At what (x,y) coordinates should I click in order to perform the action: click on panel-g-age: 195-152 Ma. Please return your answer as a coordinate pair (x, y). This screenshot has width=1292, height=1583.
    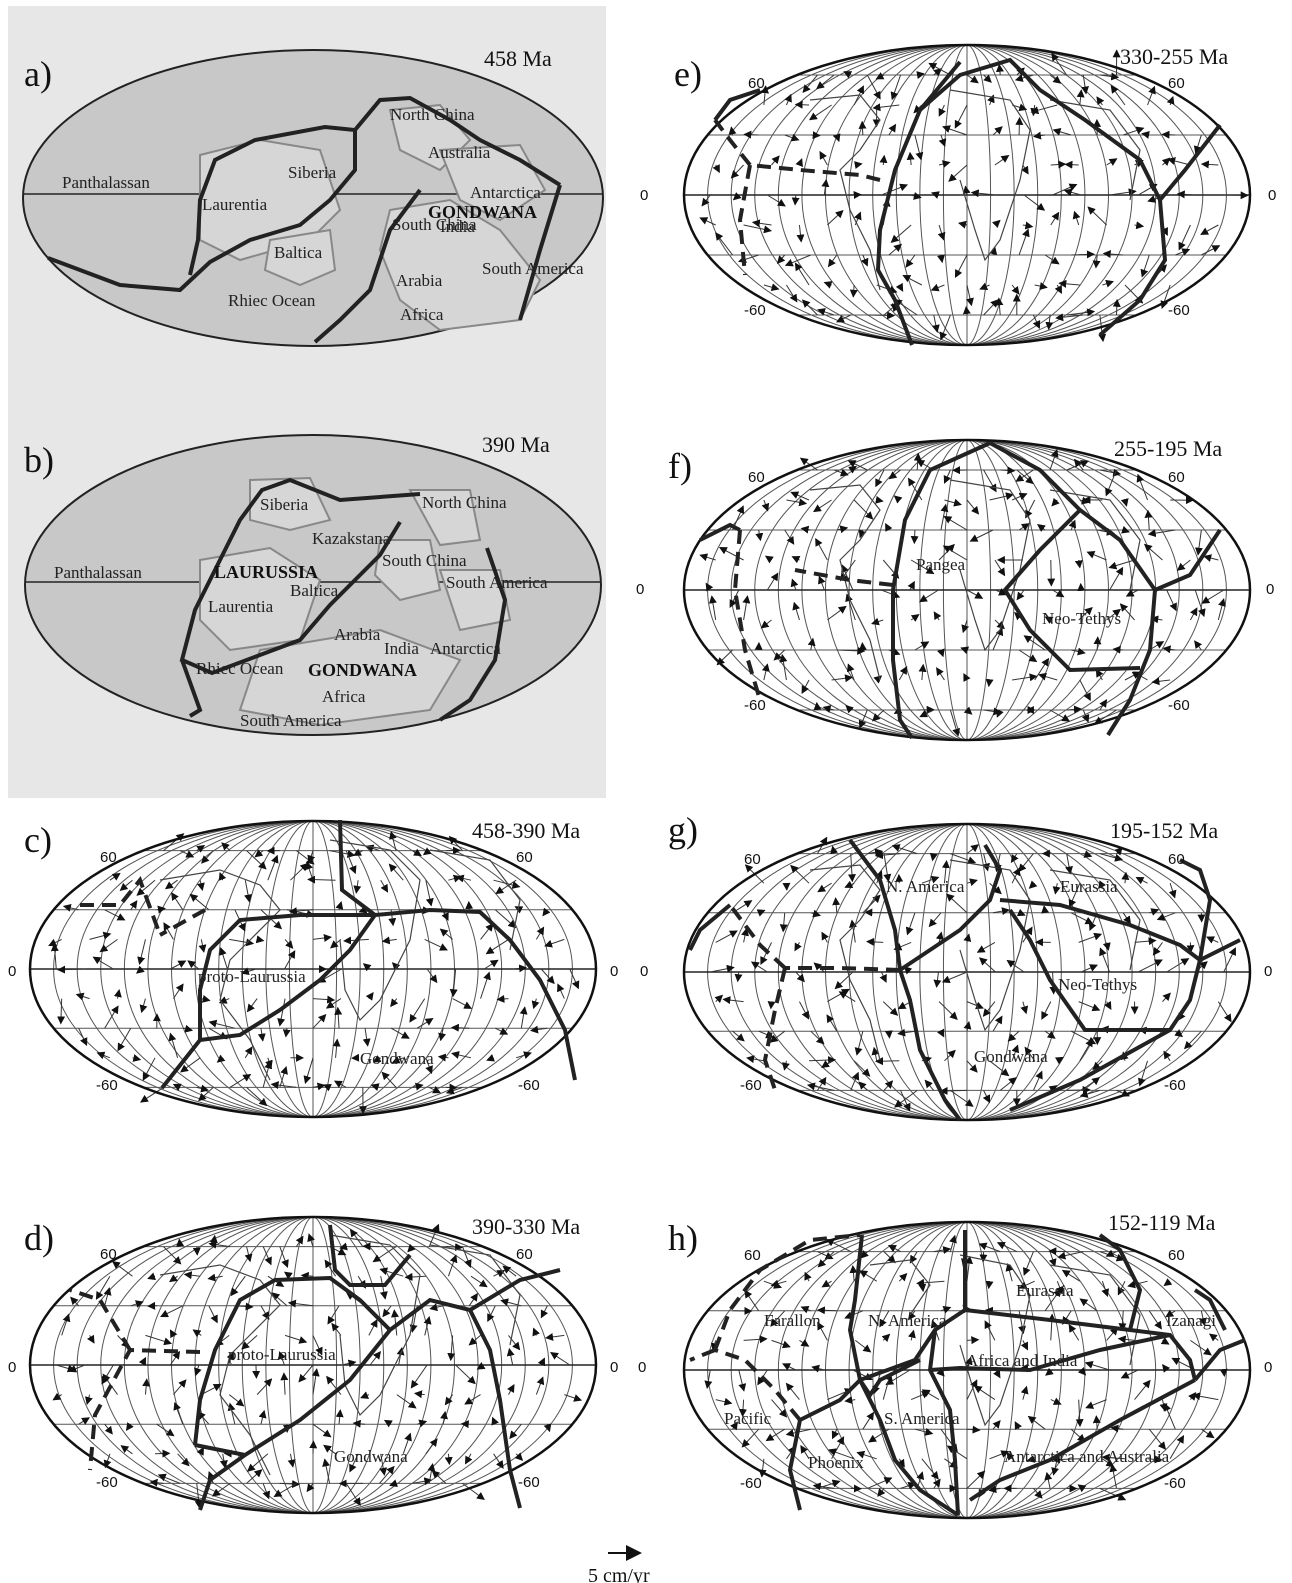
    Looking at the image, I should click on (1164, 830).